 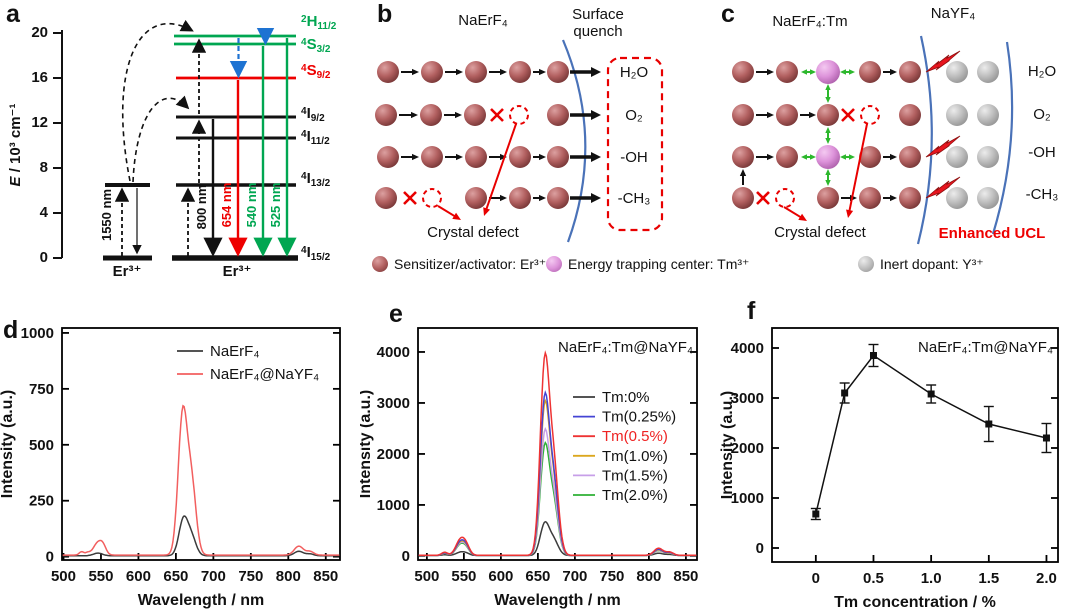 I want to click on level-4I13/2: 4I13/2, so click(x=316, y=180).